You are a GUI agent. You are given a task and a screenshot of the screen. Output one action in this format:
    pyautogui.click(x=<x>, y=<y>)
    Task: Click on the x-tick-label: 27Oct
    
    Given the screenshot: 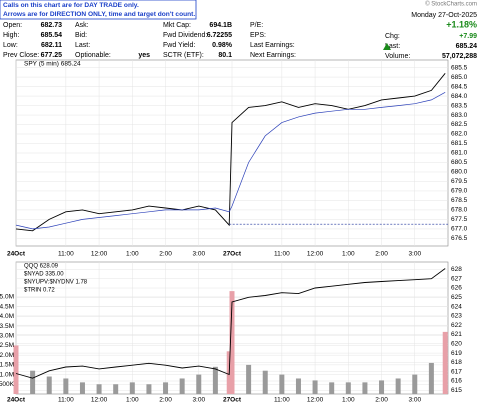 What is the action you would take?
    pyautogui.click(x=232, y=254)
    